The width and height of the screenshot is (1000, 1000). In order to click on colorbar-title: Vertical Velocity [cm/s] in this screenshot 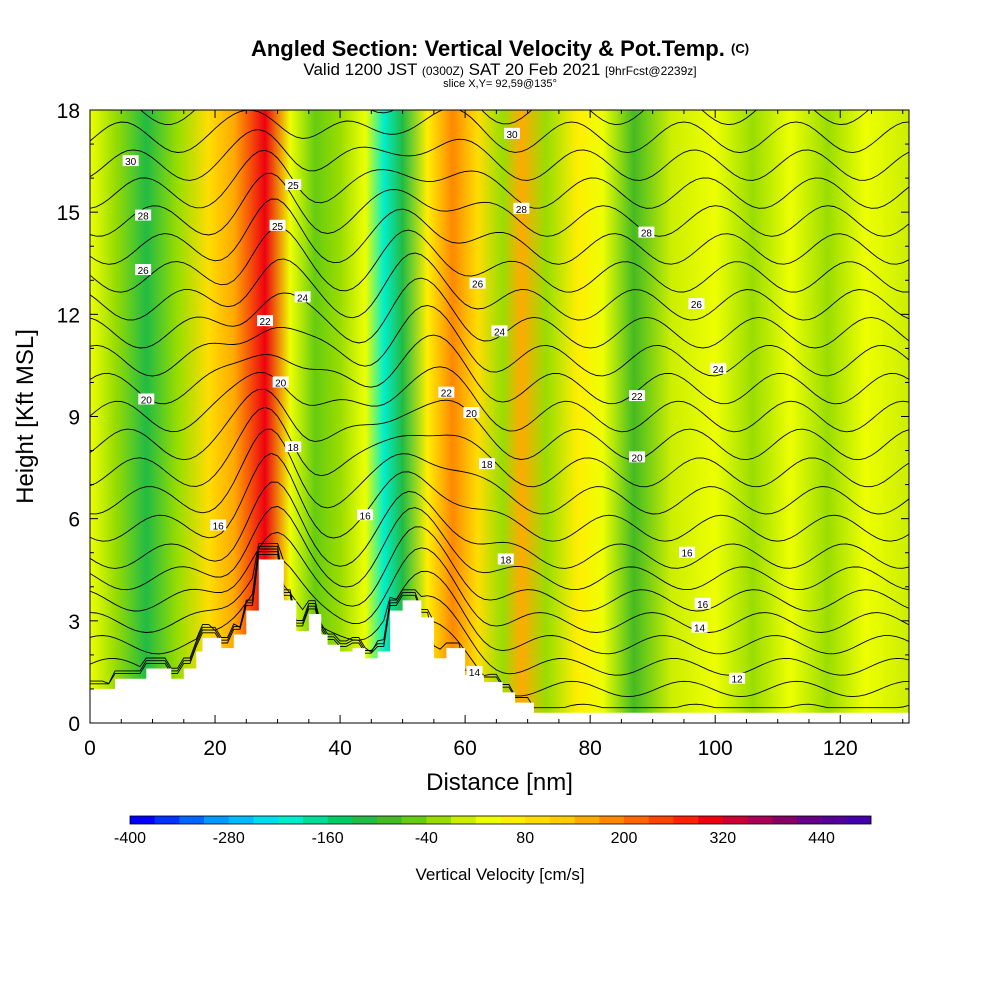, I will do `click(499, 874)`.